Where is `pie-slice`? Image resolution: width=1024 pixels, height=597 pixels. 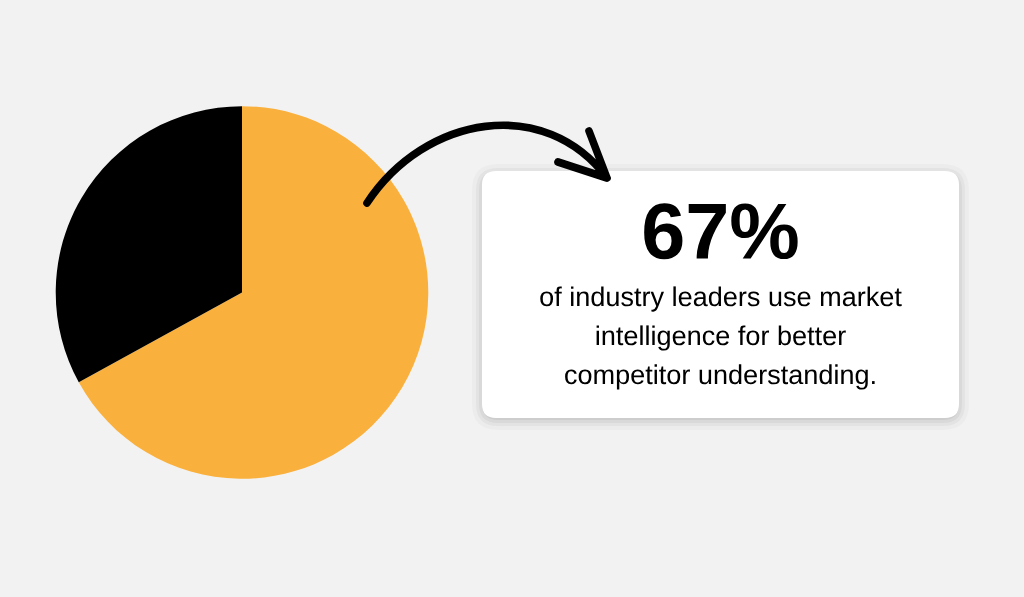
pie-slice is located at coordinates (148, 244).